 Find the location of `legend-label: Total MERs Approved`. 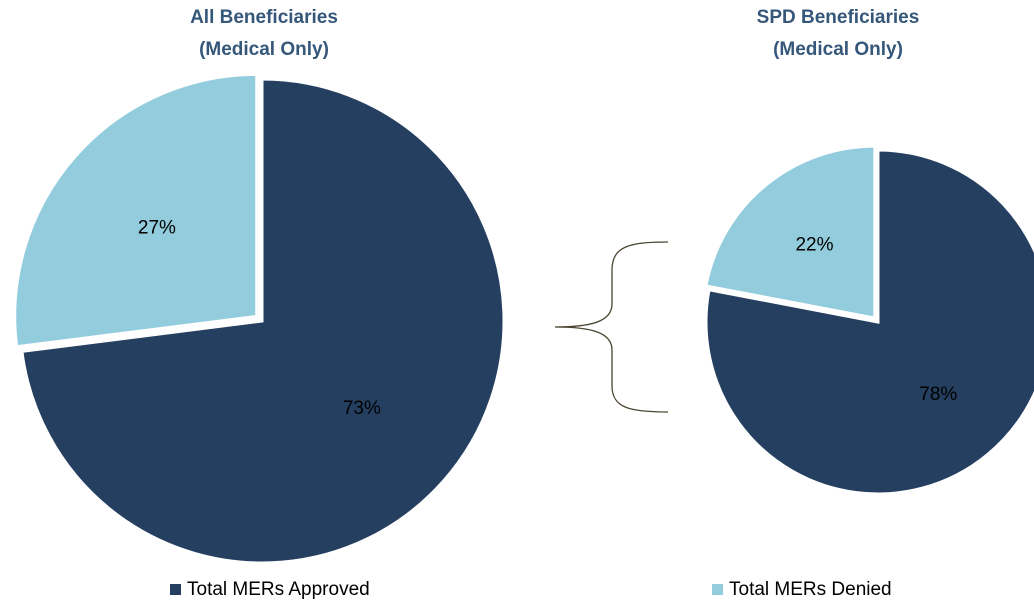

legend-label: Total MERs Approved is located at coordinates (278, 589).